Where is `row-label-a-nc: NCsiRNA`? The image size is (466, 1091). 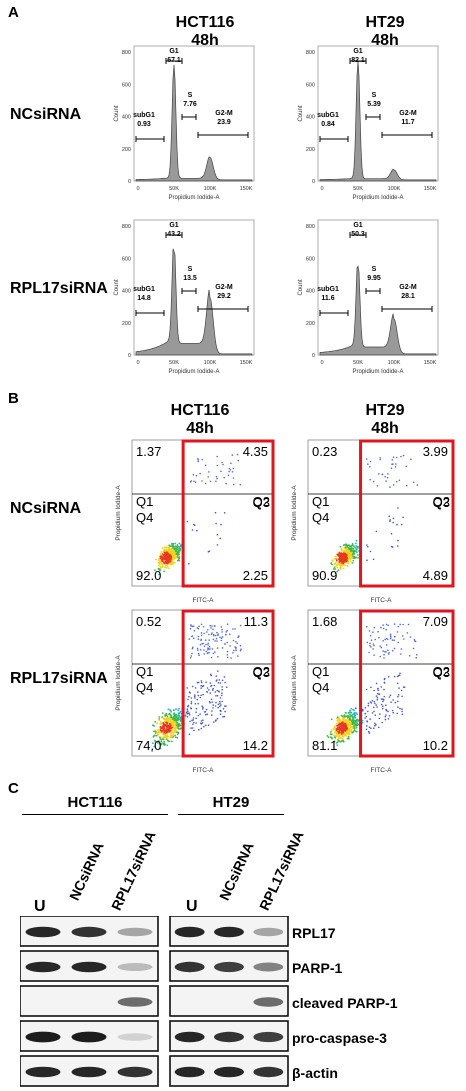 row-label-a-nc: NCsiRNA is located at coordinates (46, 114).